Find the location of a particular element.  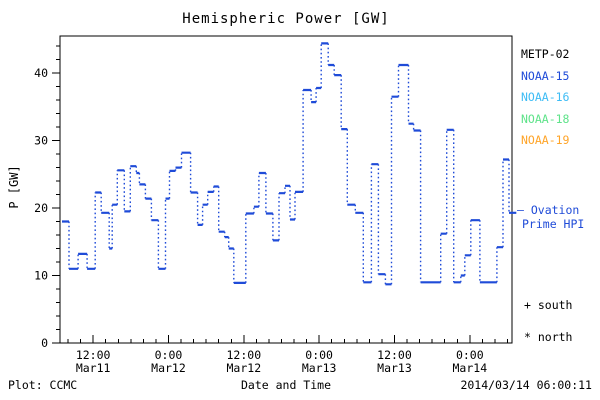

chart-title: Hemispheric Power [GW] is located at coordinates (286, 19).